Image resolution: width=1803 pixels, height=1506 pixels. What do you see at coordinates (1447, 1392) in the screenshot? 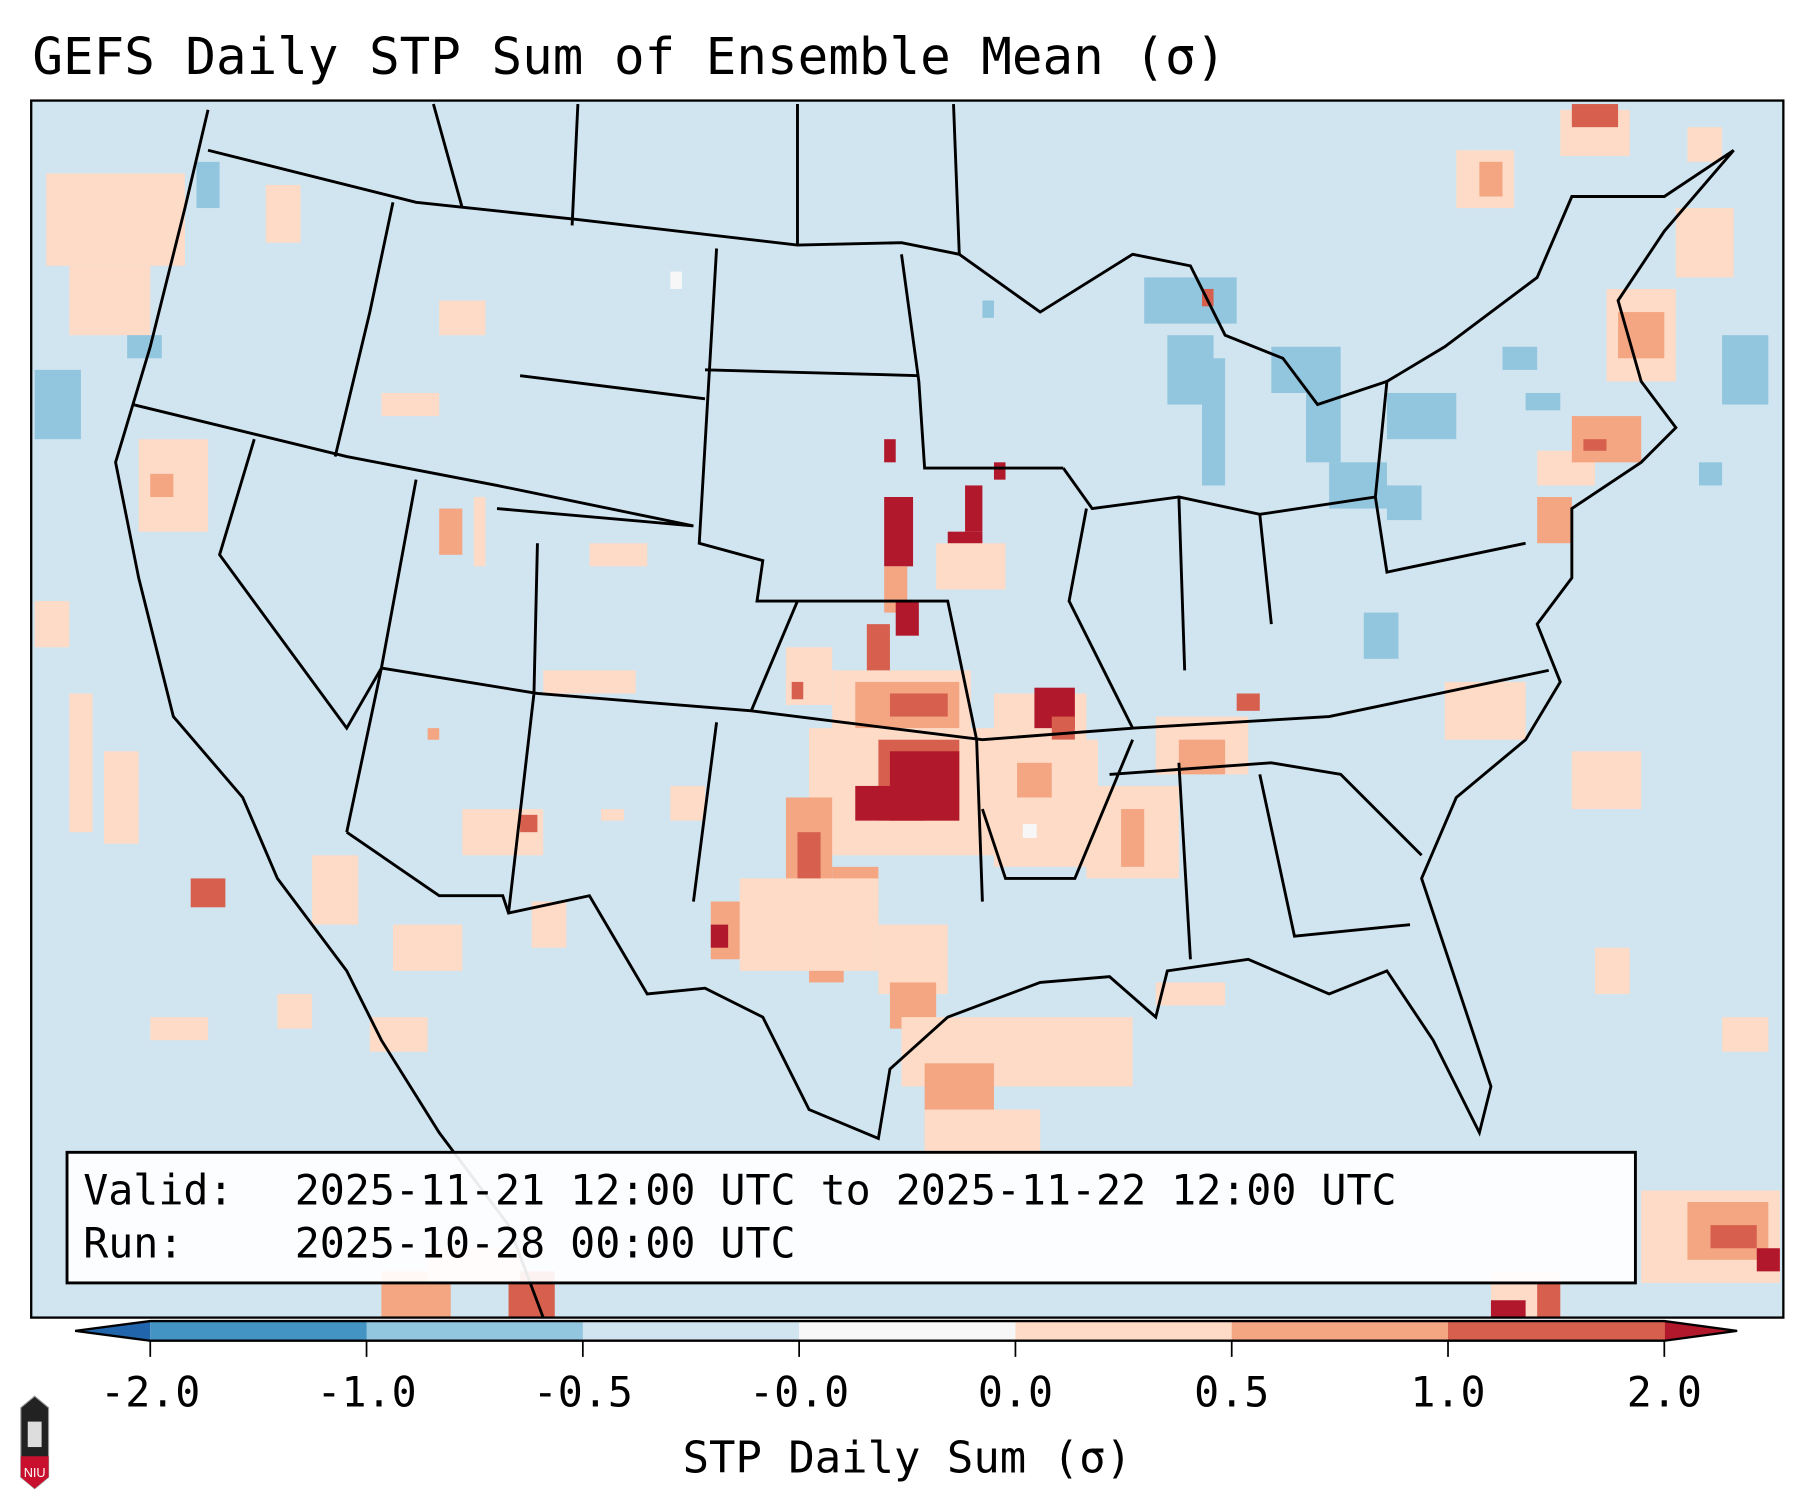
I see `colorbar-tick-label: 1.0` at bounding box center [1447, 1392].